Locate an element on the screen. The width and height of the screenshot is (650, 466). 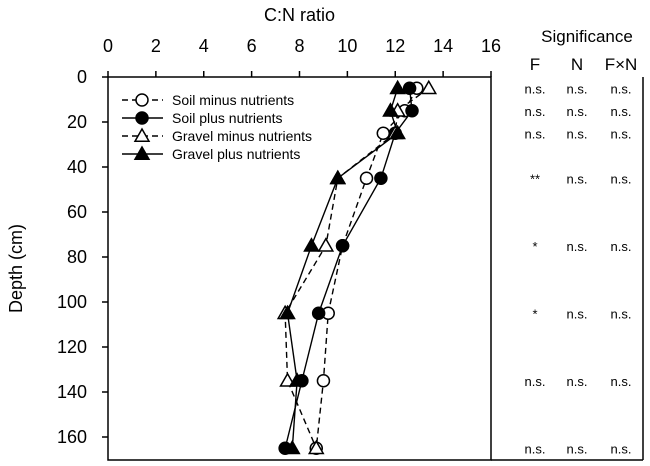
x-tick-label: 16 is located at coordinates (491, 46).